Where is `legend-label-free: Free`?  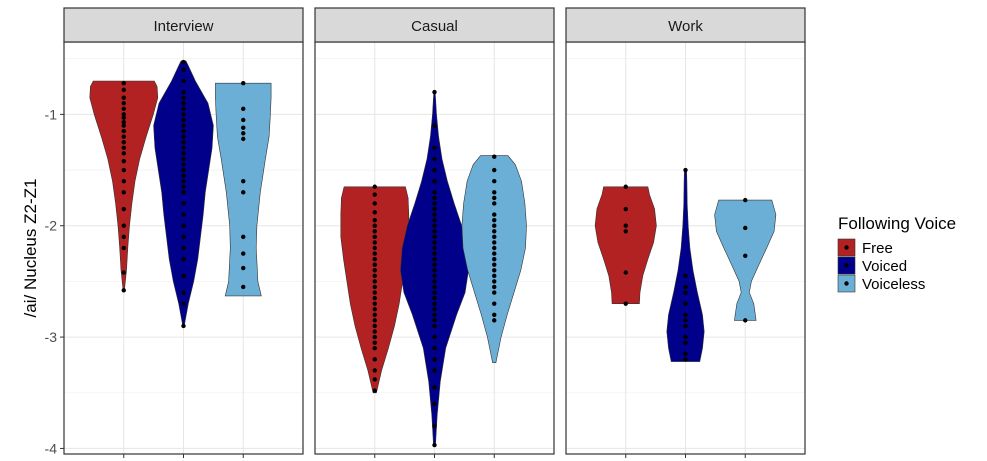
legend-label-free: Free is located at coordinates (877, 248).